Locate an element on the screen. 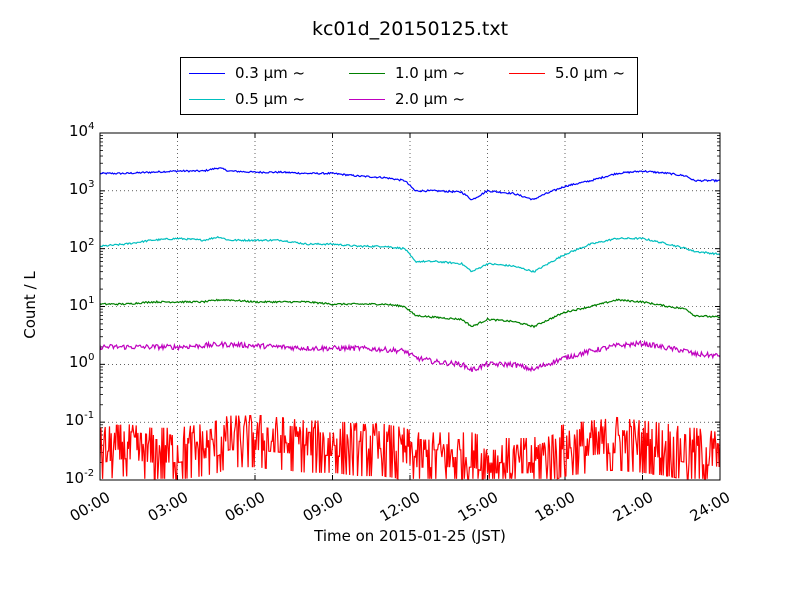 This screenshot has width=800, height=600. legend-label: 1.0 μm ~ is located at coordinates (430, 73).